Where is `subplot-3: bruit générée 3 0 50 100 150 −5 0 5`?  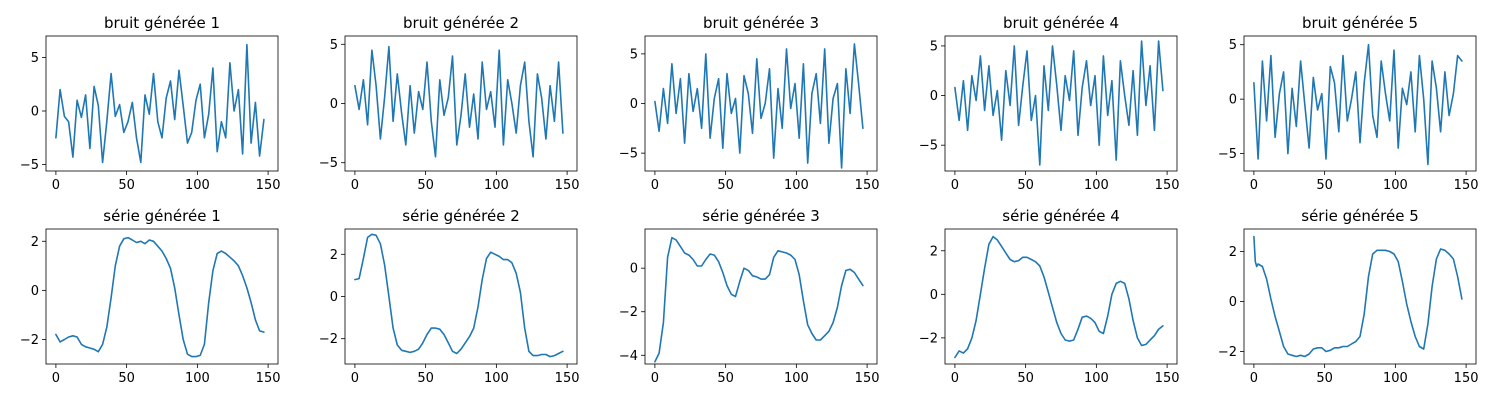 subplot-3: bruit générée 3 0 50 100 150 −5 0 5 is located at coordinates (749, 103).